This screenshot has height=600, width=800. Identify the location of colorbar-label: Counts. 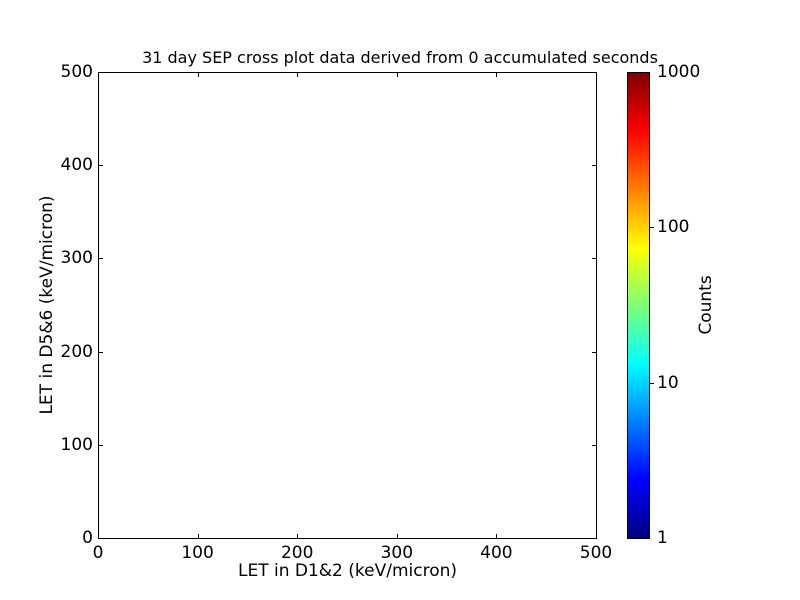
(706, 305).